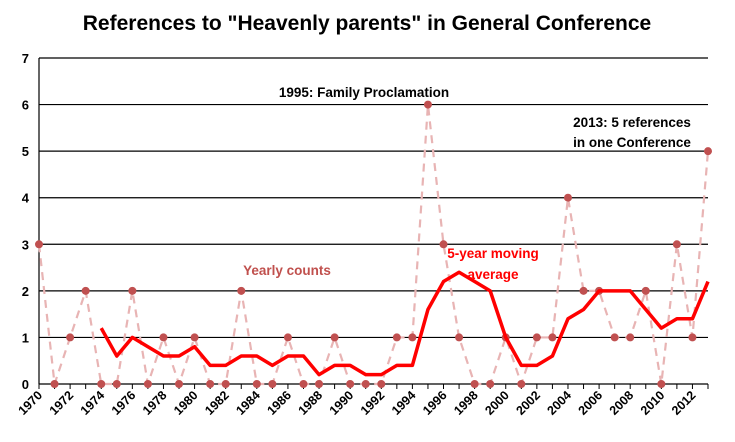 Image resolution: width=735 pixels, height=442 pixels. Describe the element at coordinates (26, 221) in the screenshot. I see `y-axis: 0 1 2 3 4 5 6 7` at that location.